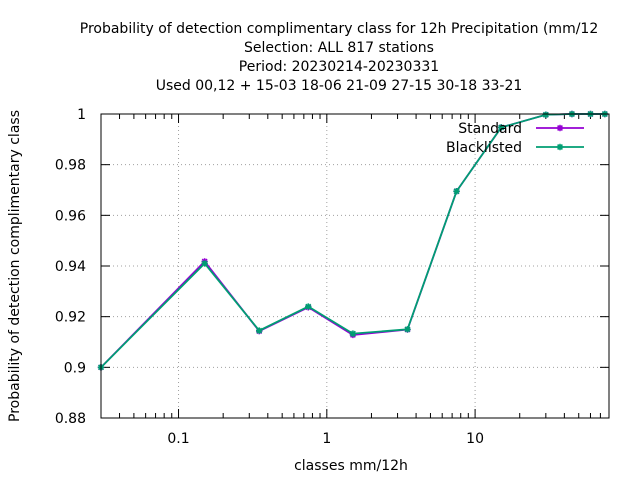 This screenshot has height=480, width=640. Describe the element at coordinates (484, 148) in the screenshot. I see `legend-label: Blacklisted` at that location.